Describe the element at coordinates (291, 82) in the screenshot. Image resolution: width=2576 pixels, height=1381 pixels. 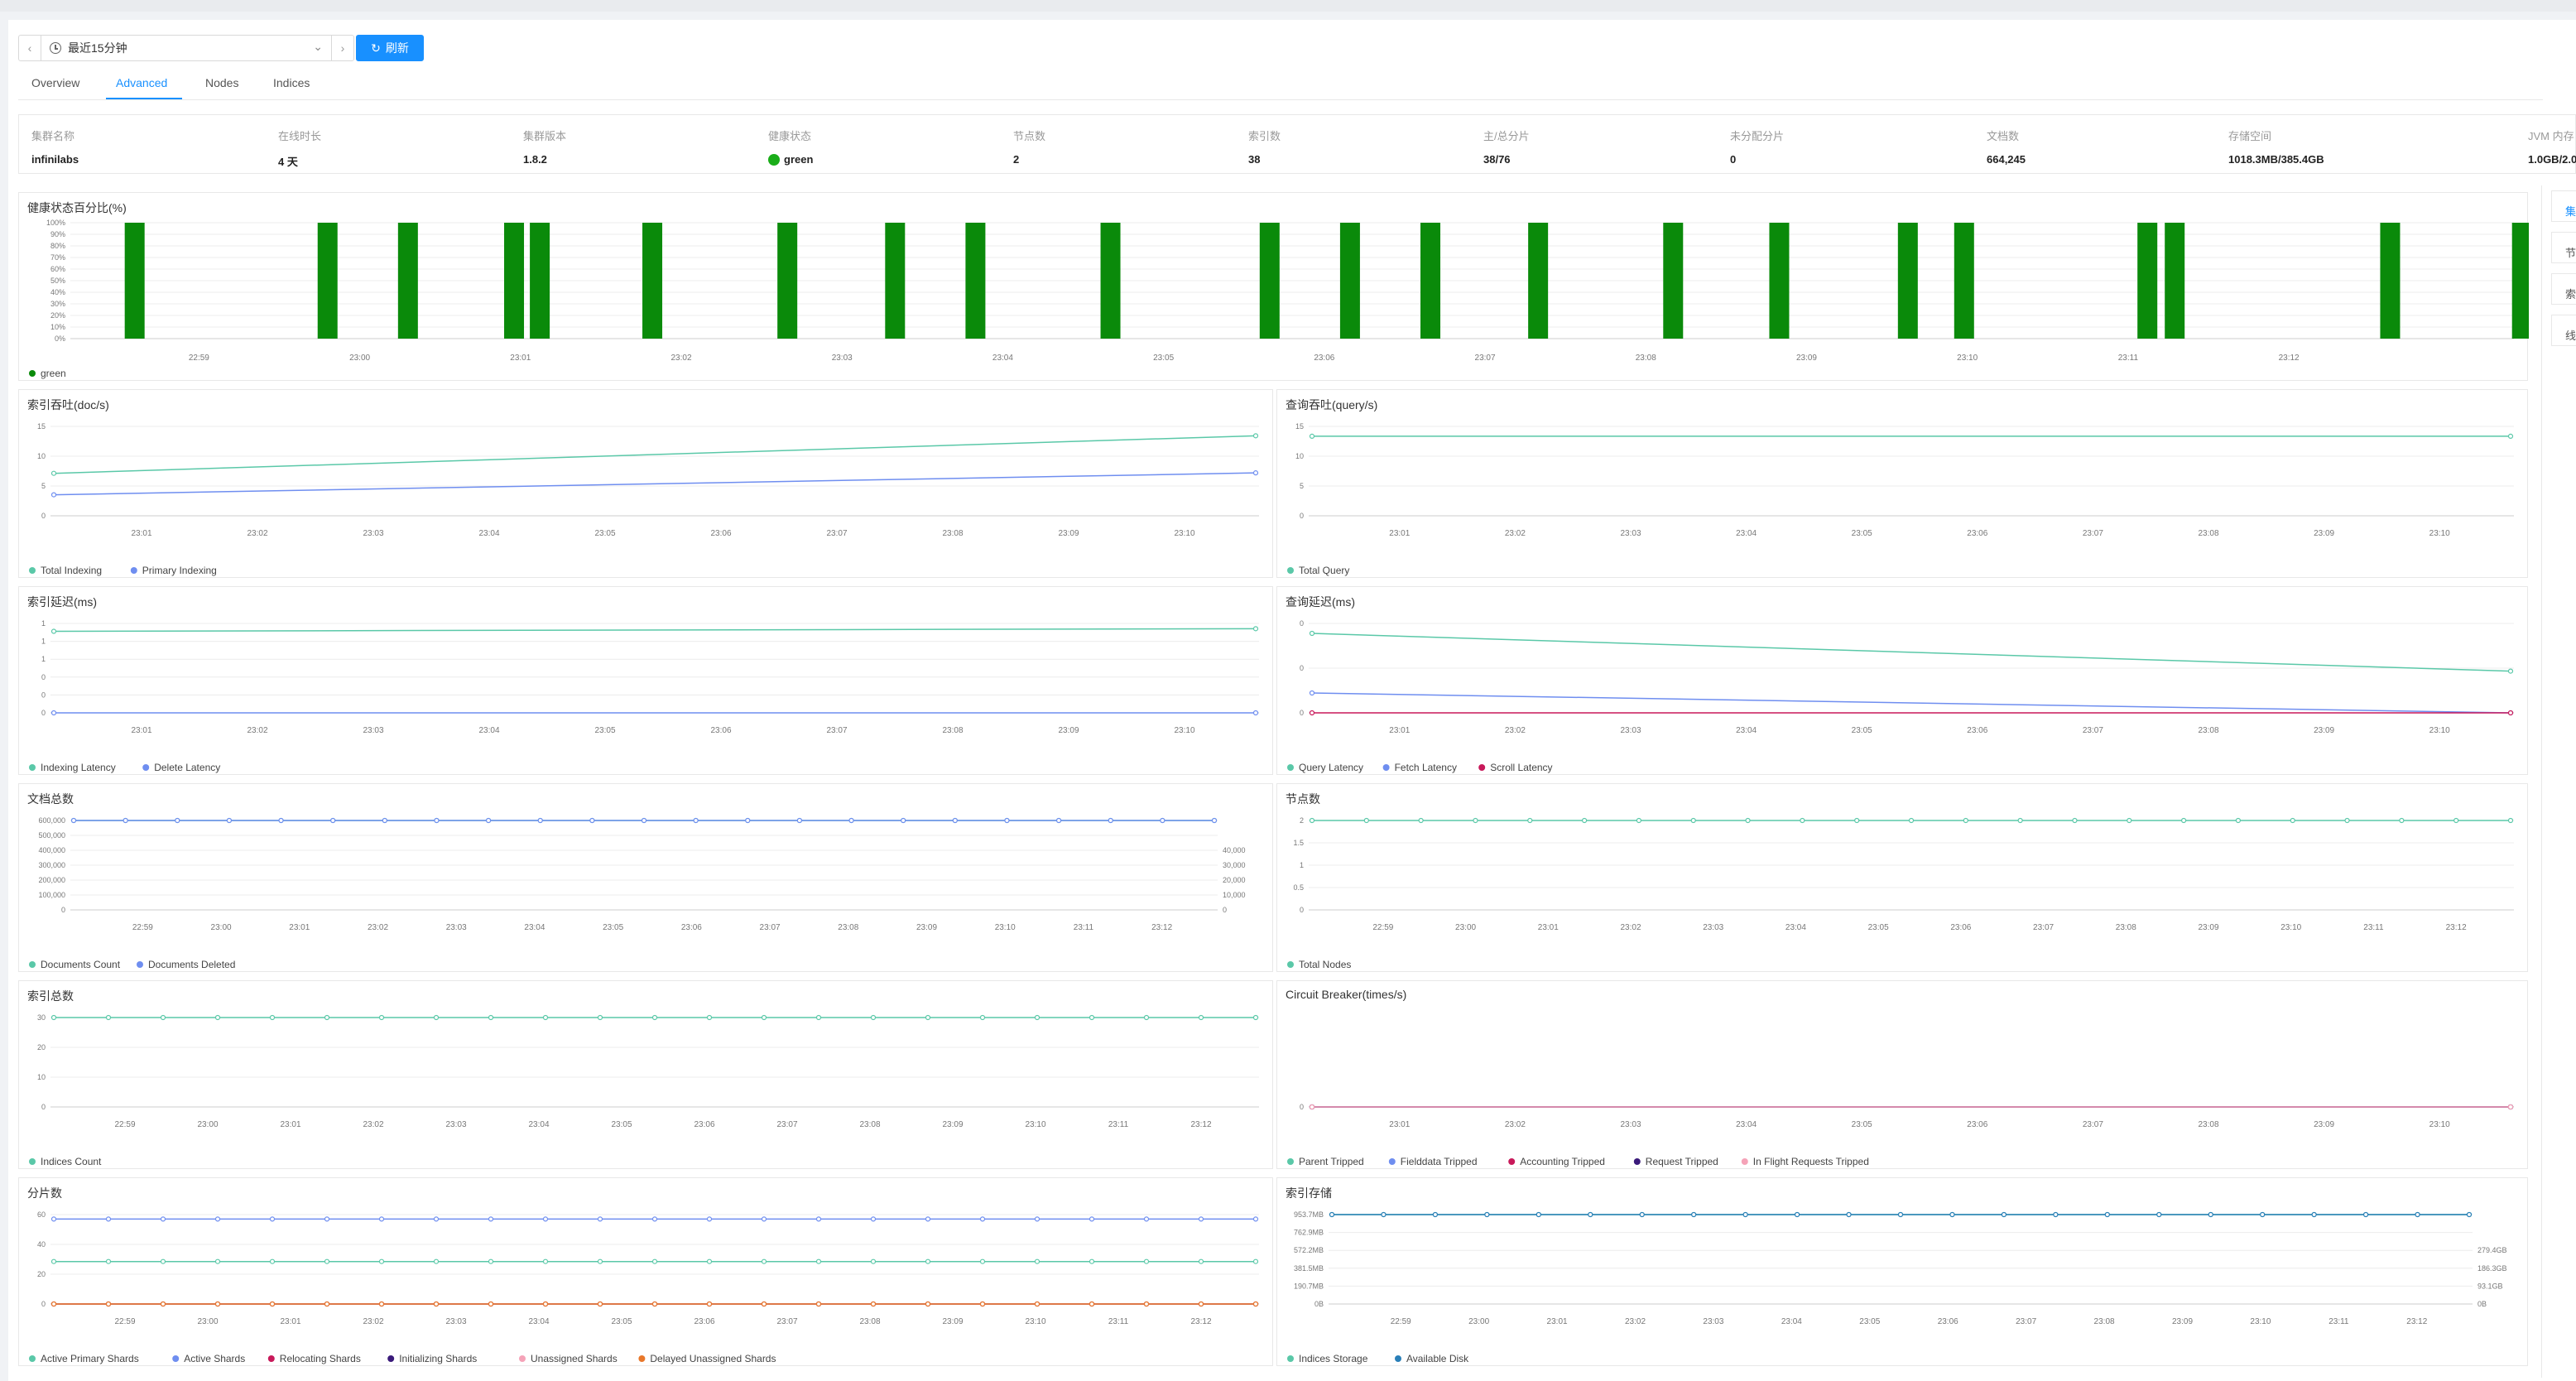
I see `tab-indices: Indices` at that location.